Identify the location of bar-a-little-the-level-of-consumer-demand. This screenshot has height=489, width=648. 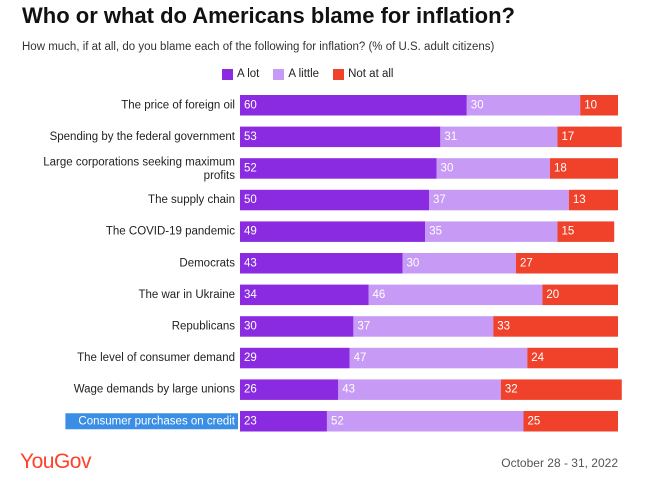
(438, 358).